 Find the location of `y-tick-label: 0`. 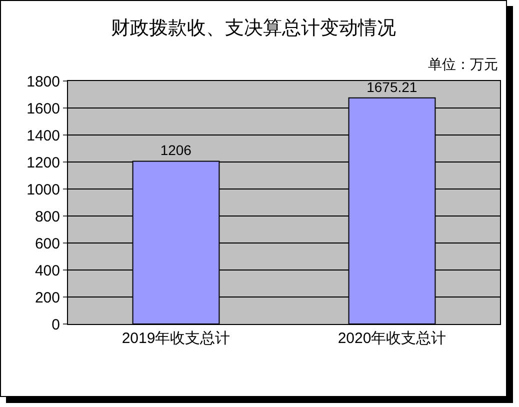

y-tick-label: 0 is located at coordinates (56, 325).